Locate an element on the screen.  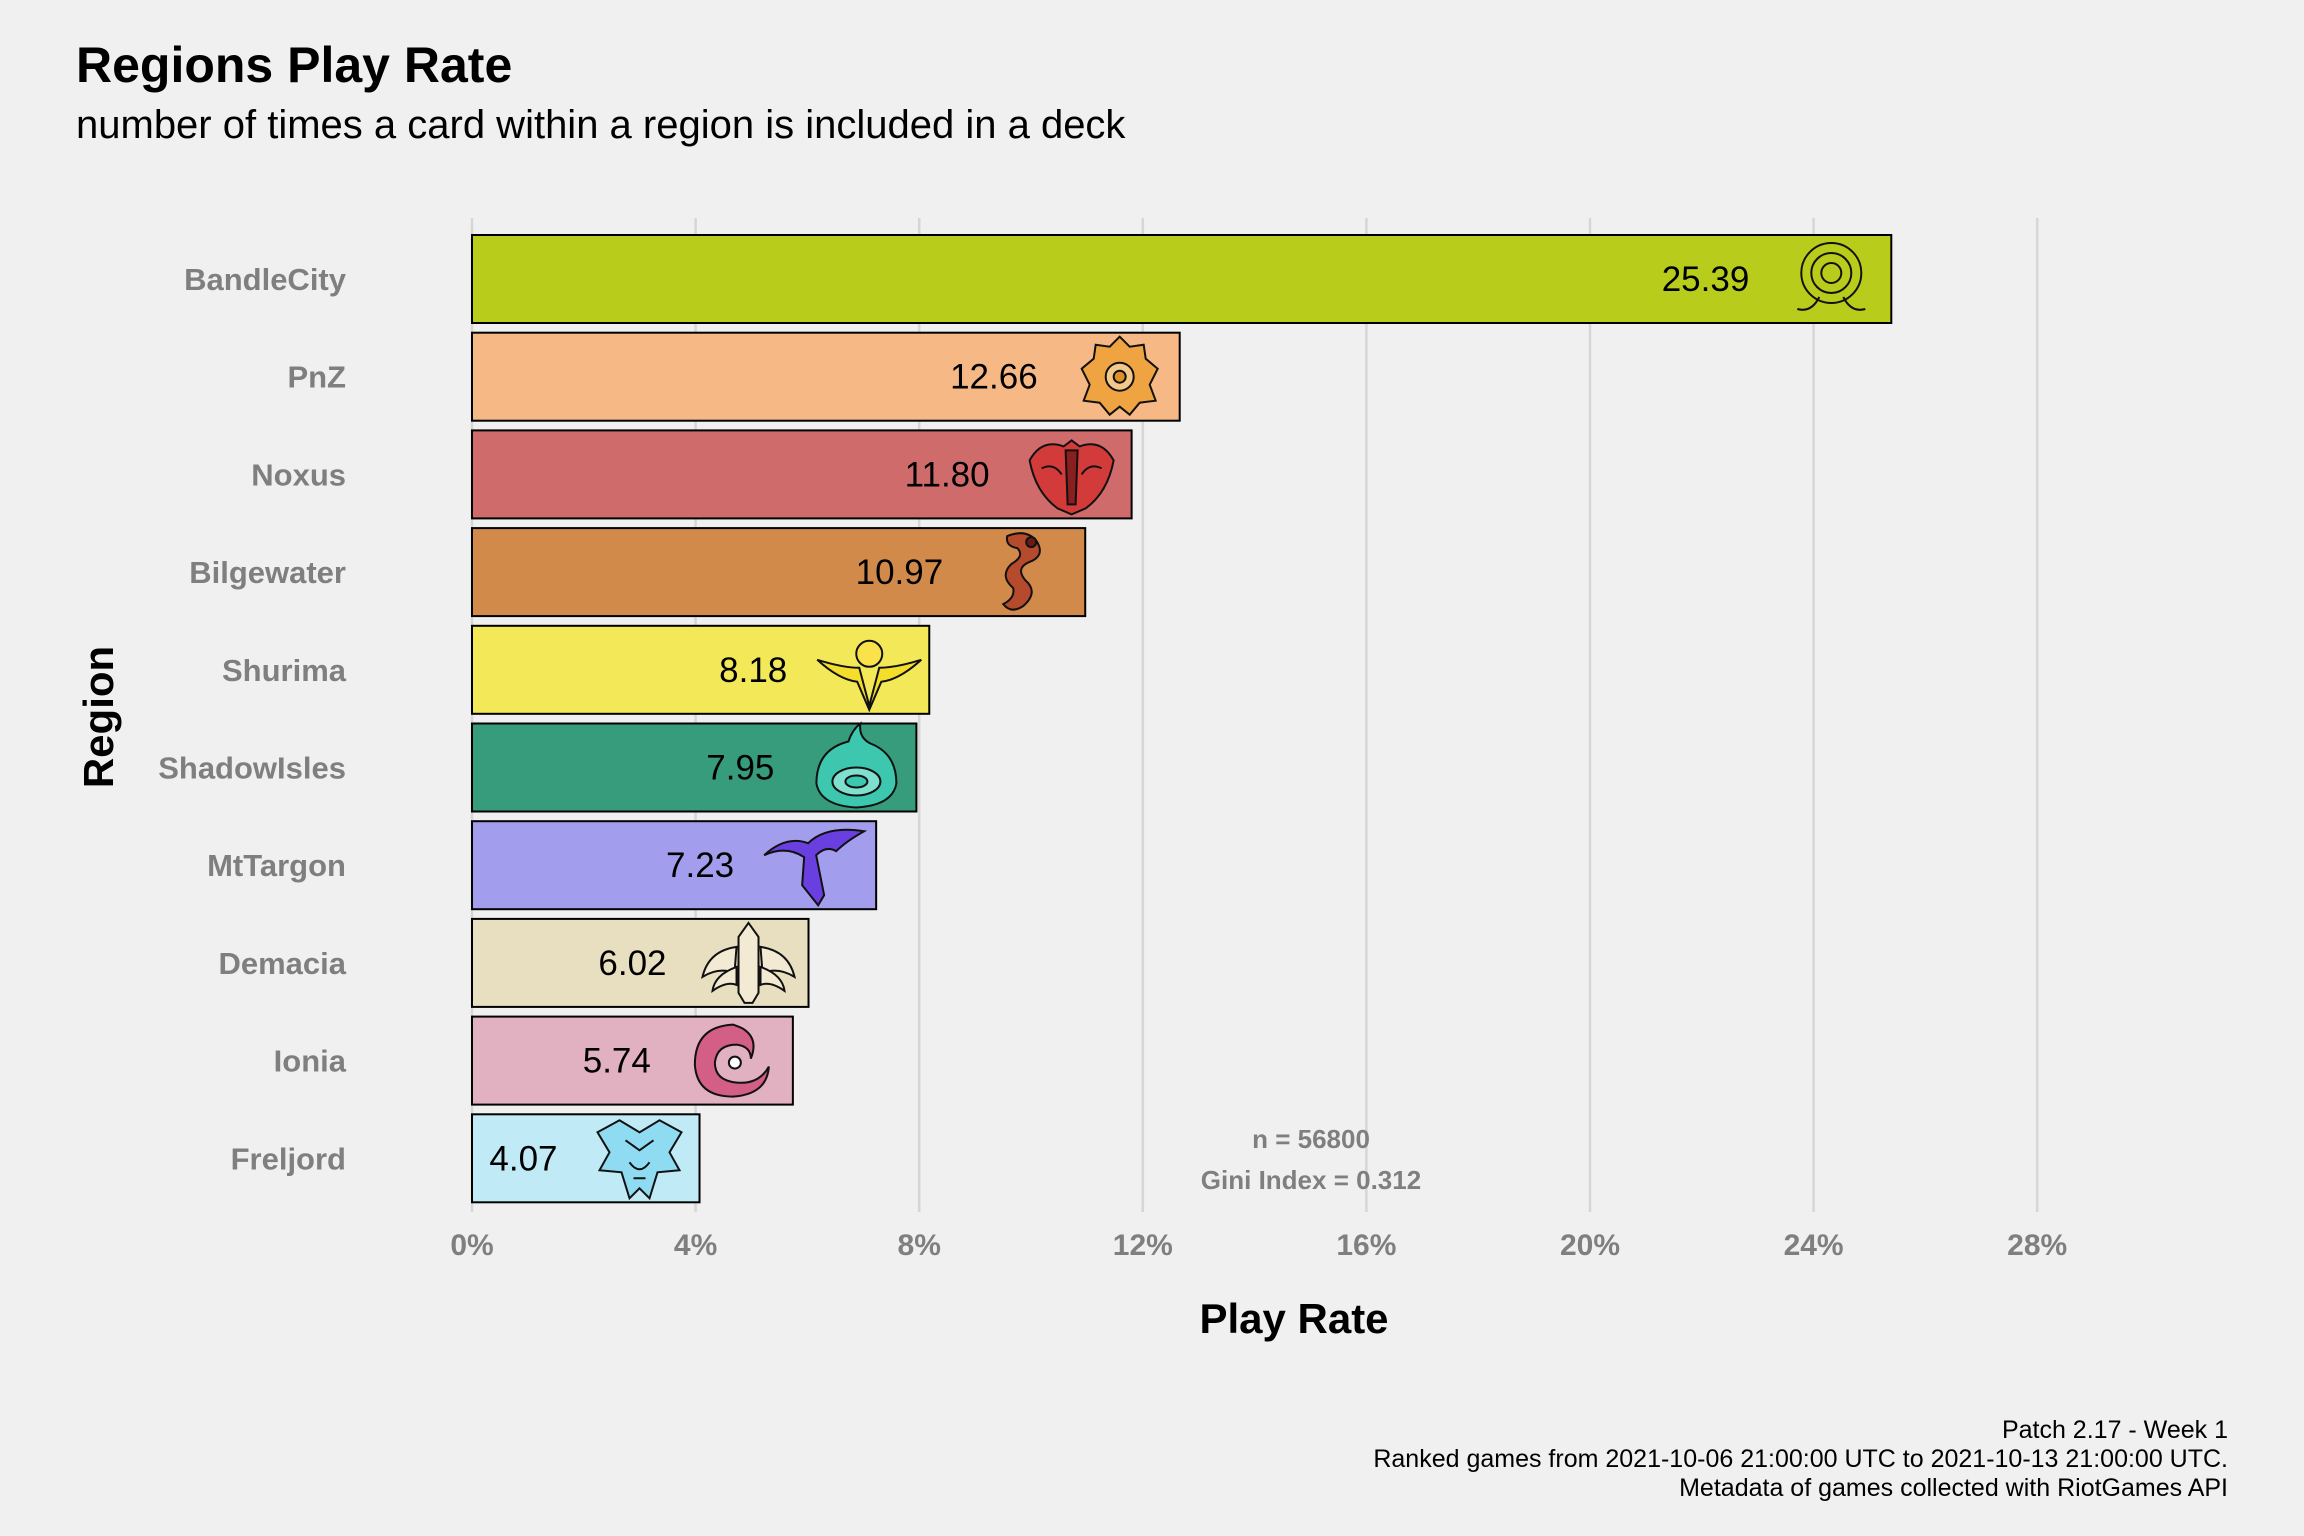
value-label: 25.39 is located at coordinates (1706, 279).